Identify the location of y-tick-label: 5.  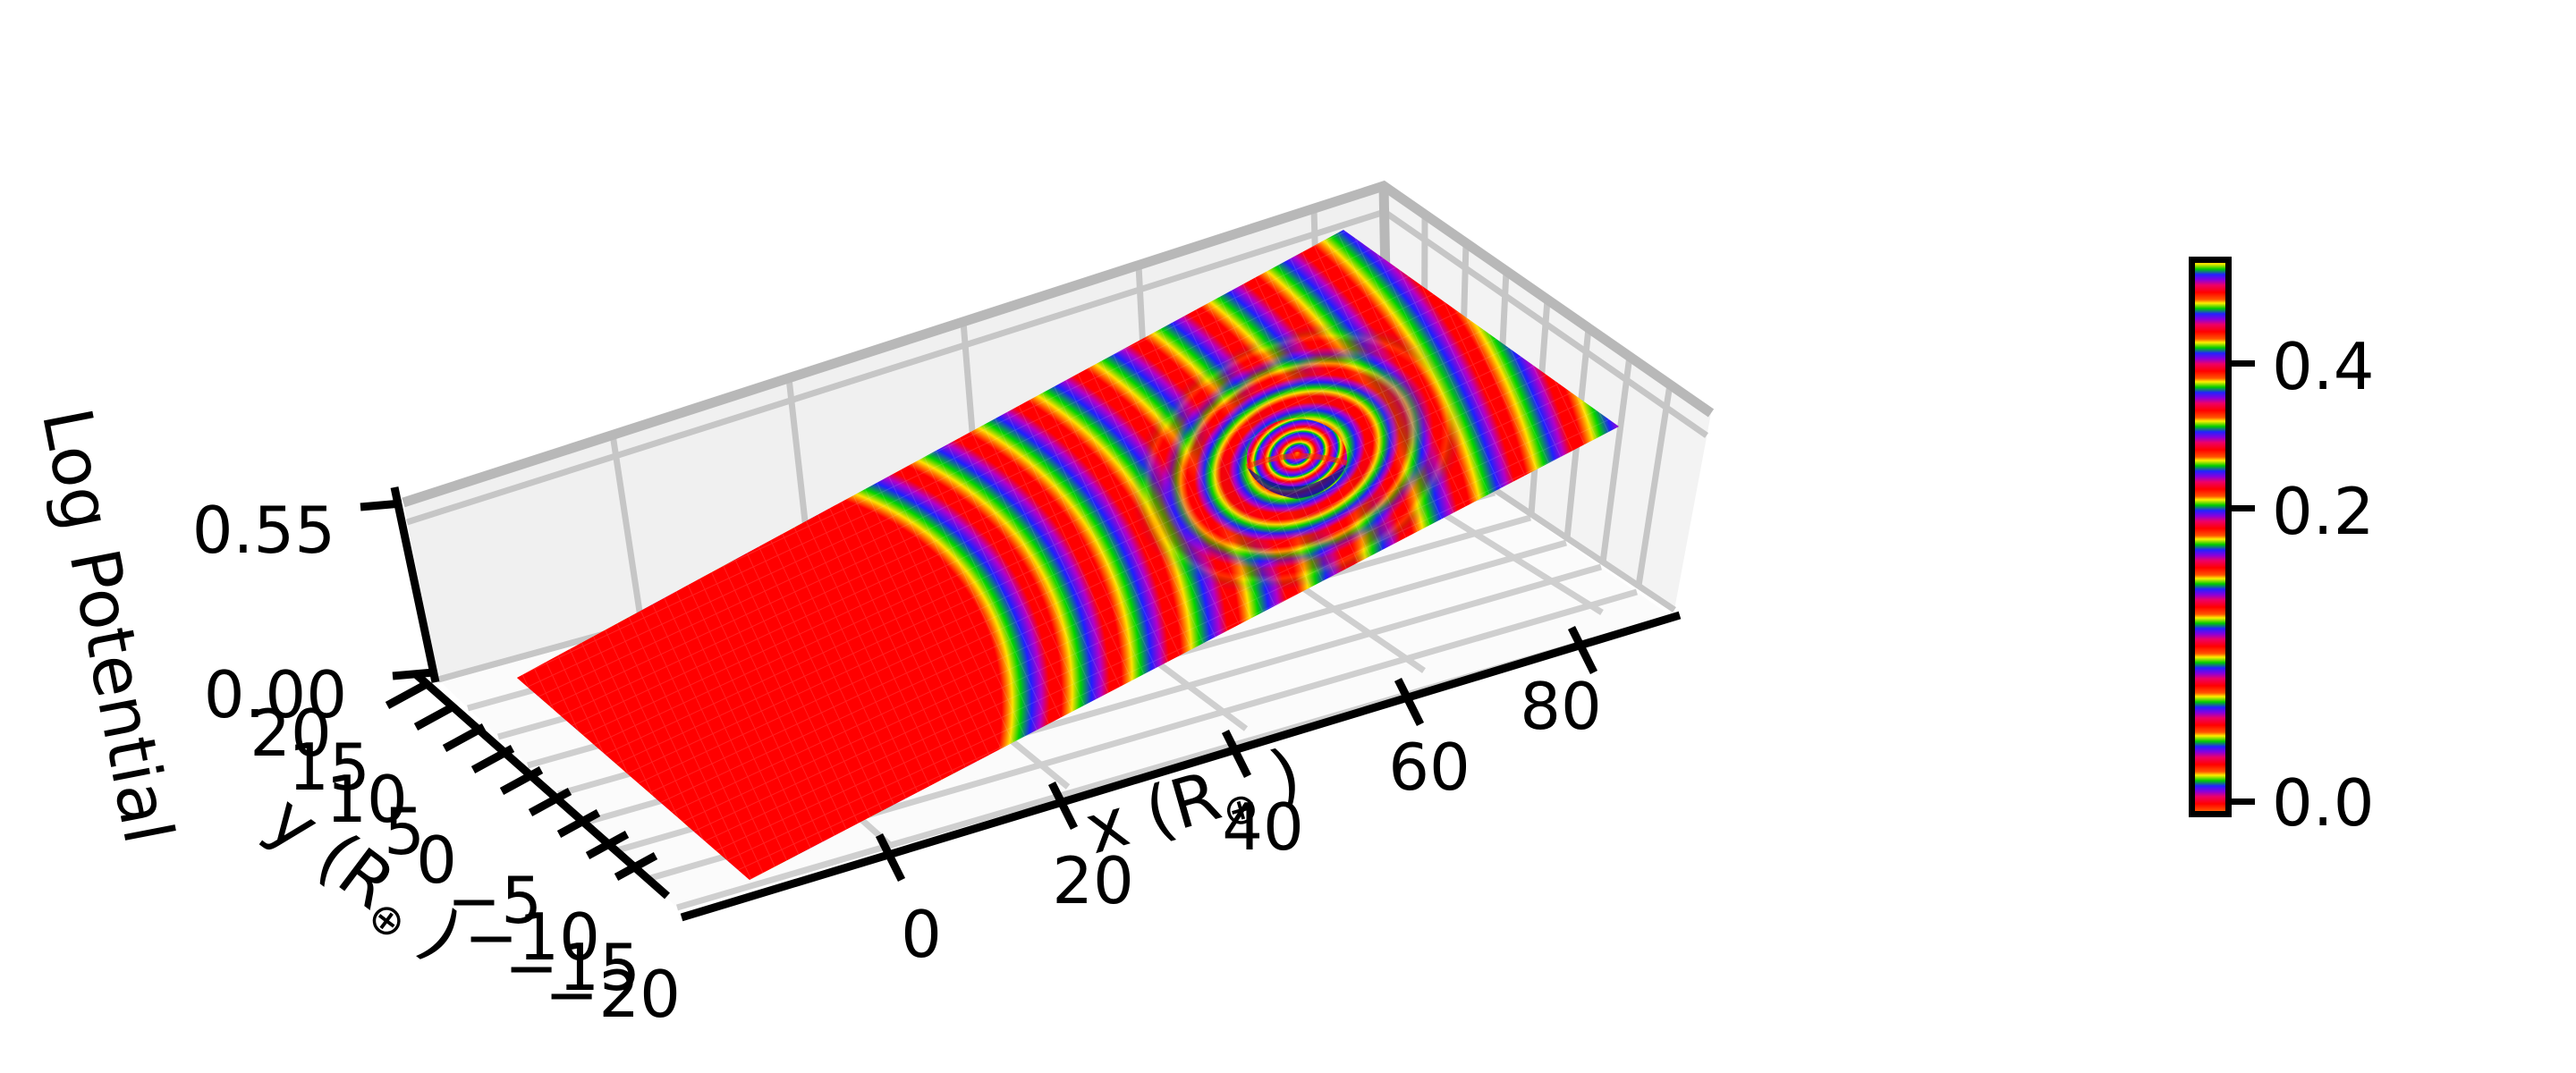
(404, 831).